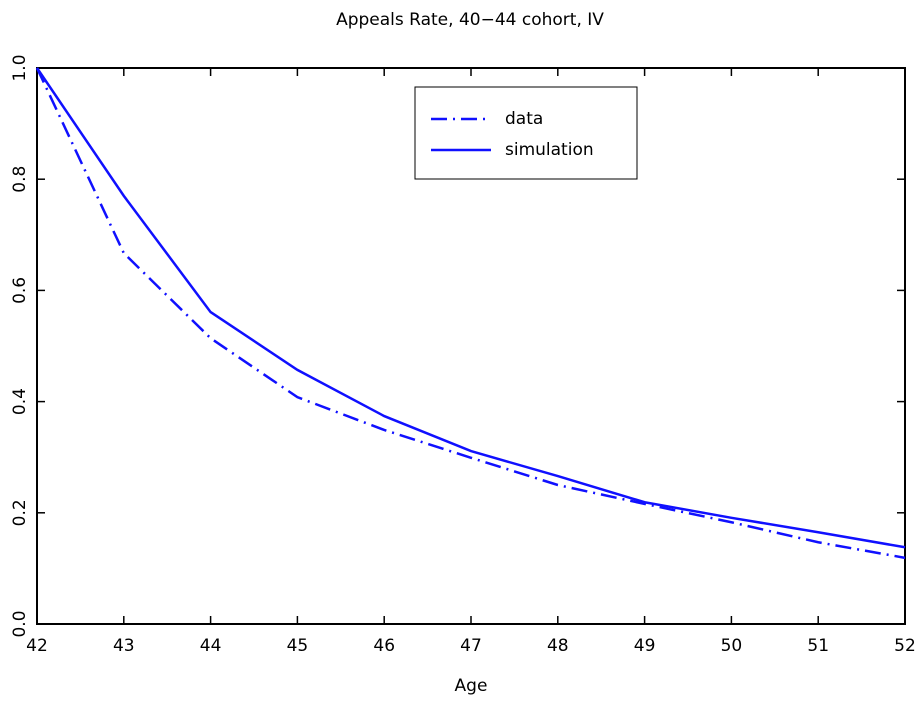 The height and width of the screenshot is (706, 921). I want to click on y-tick-label: 0.6, so click(20, 290).